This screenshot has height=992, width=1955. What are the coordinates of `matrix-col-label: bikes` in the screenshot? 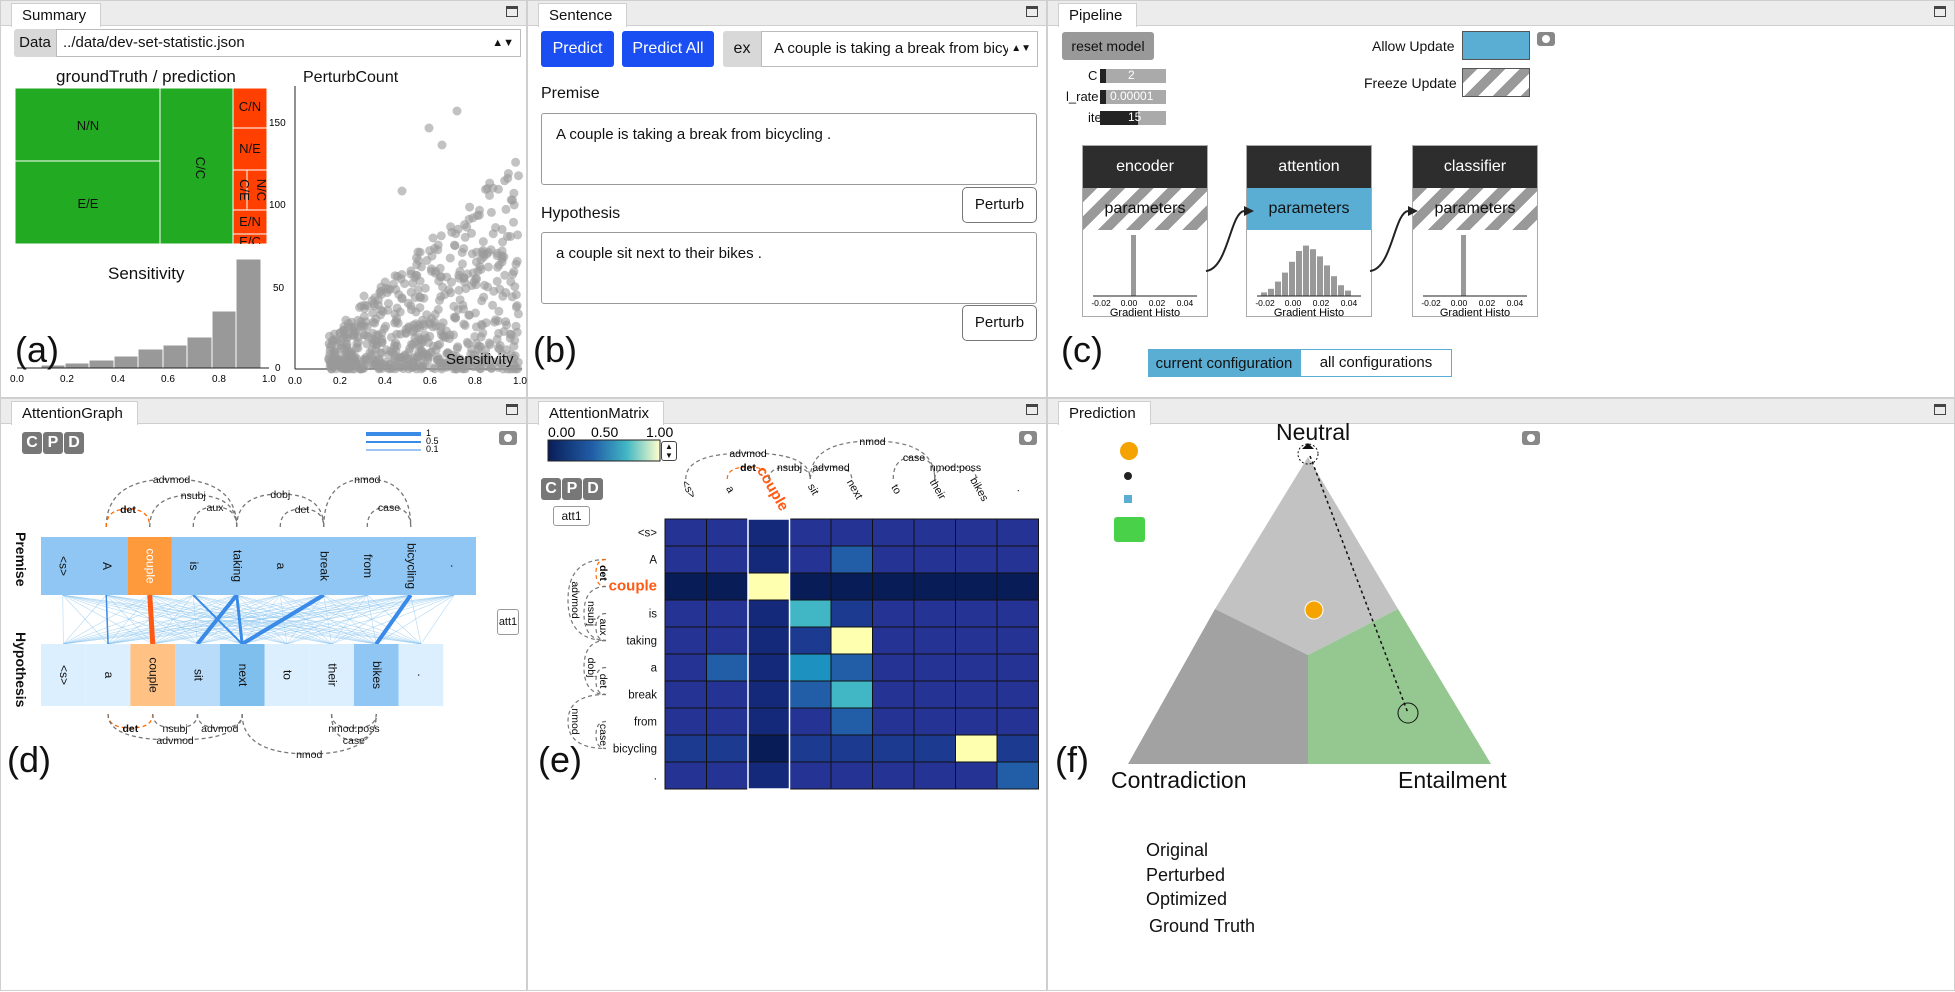 It's located at (978, 489).